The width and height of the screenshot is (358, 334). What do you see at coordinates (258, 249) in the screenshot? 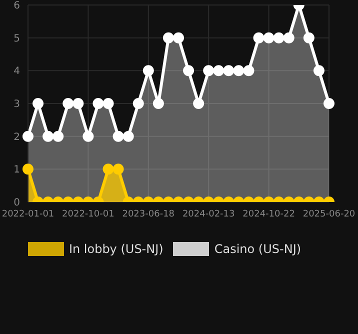
I see `legend-label: Casino (US-NJ)` at bounding box center [258, 249].